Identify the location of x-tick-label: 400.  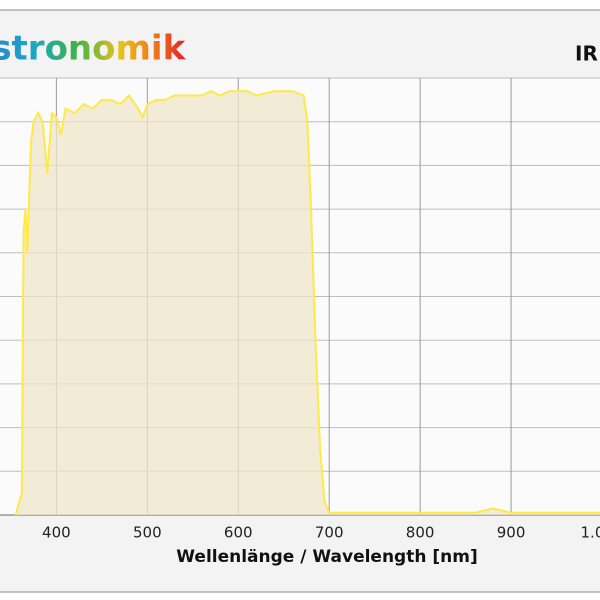
(56, 533).